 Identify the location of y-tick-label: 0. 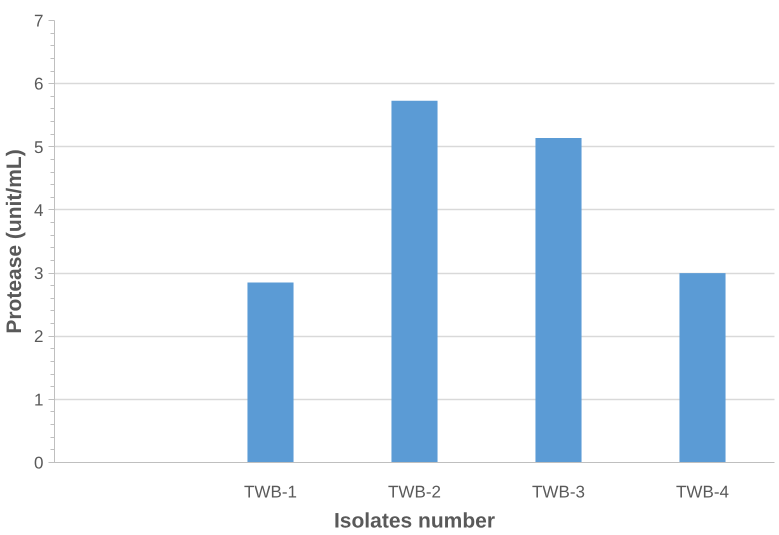
(39, 463).